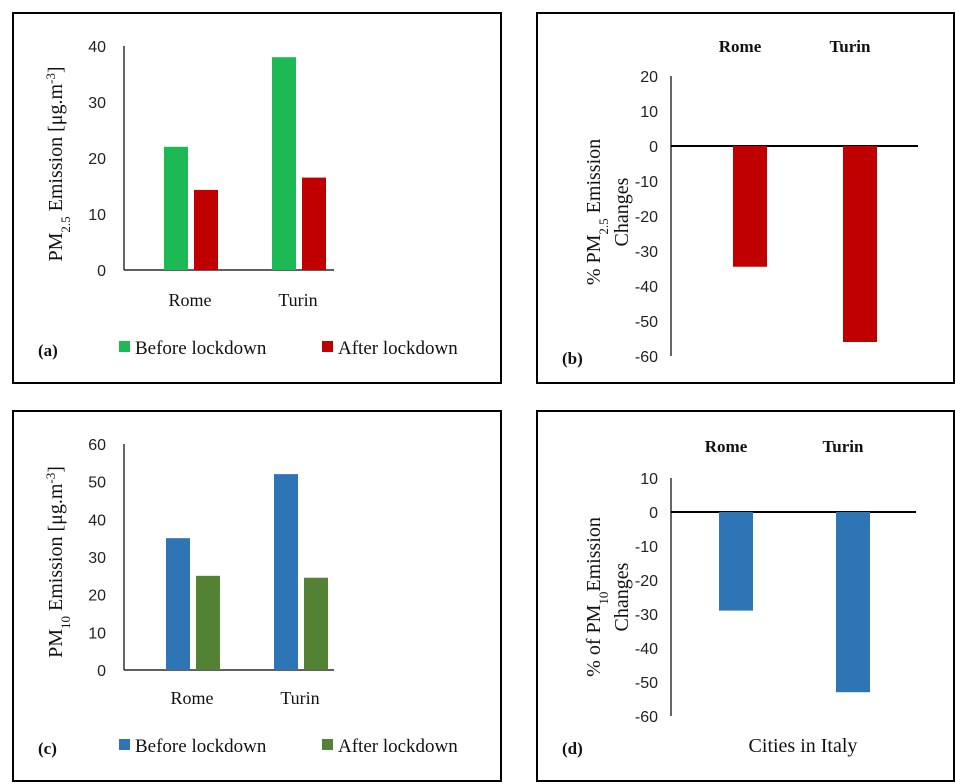 Image resolution: width=955 pixels, height=784 pixels. What do you see at coordinates (597, 212) in the screenshot?
I see `y-axis-label-line1: % PM2.5 Emission` at bounding box center [597, 212].